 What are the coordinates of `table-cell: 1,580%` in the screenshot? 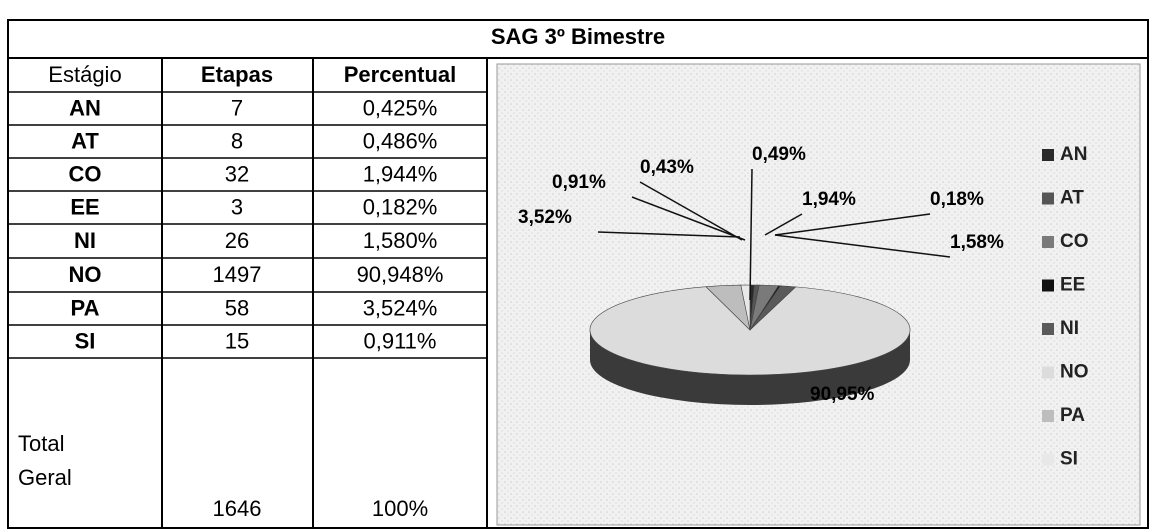 It's located at (400, 240).